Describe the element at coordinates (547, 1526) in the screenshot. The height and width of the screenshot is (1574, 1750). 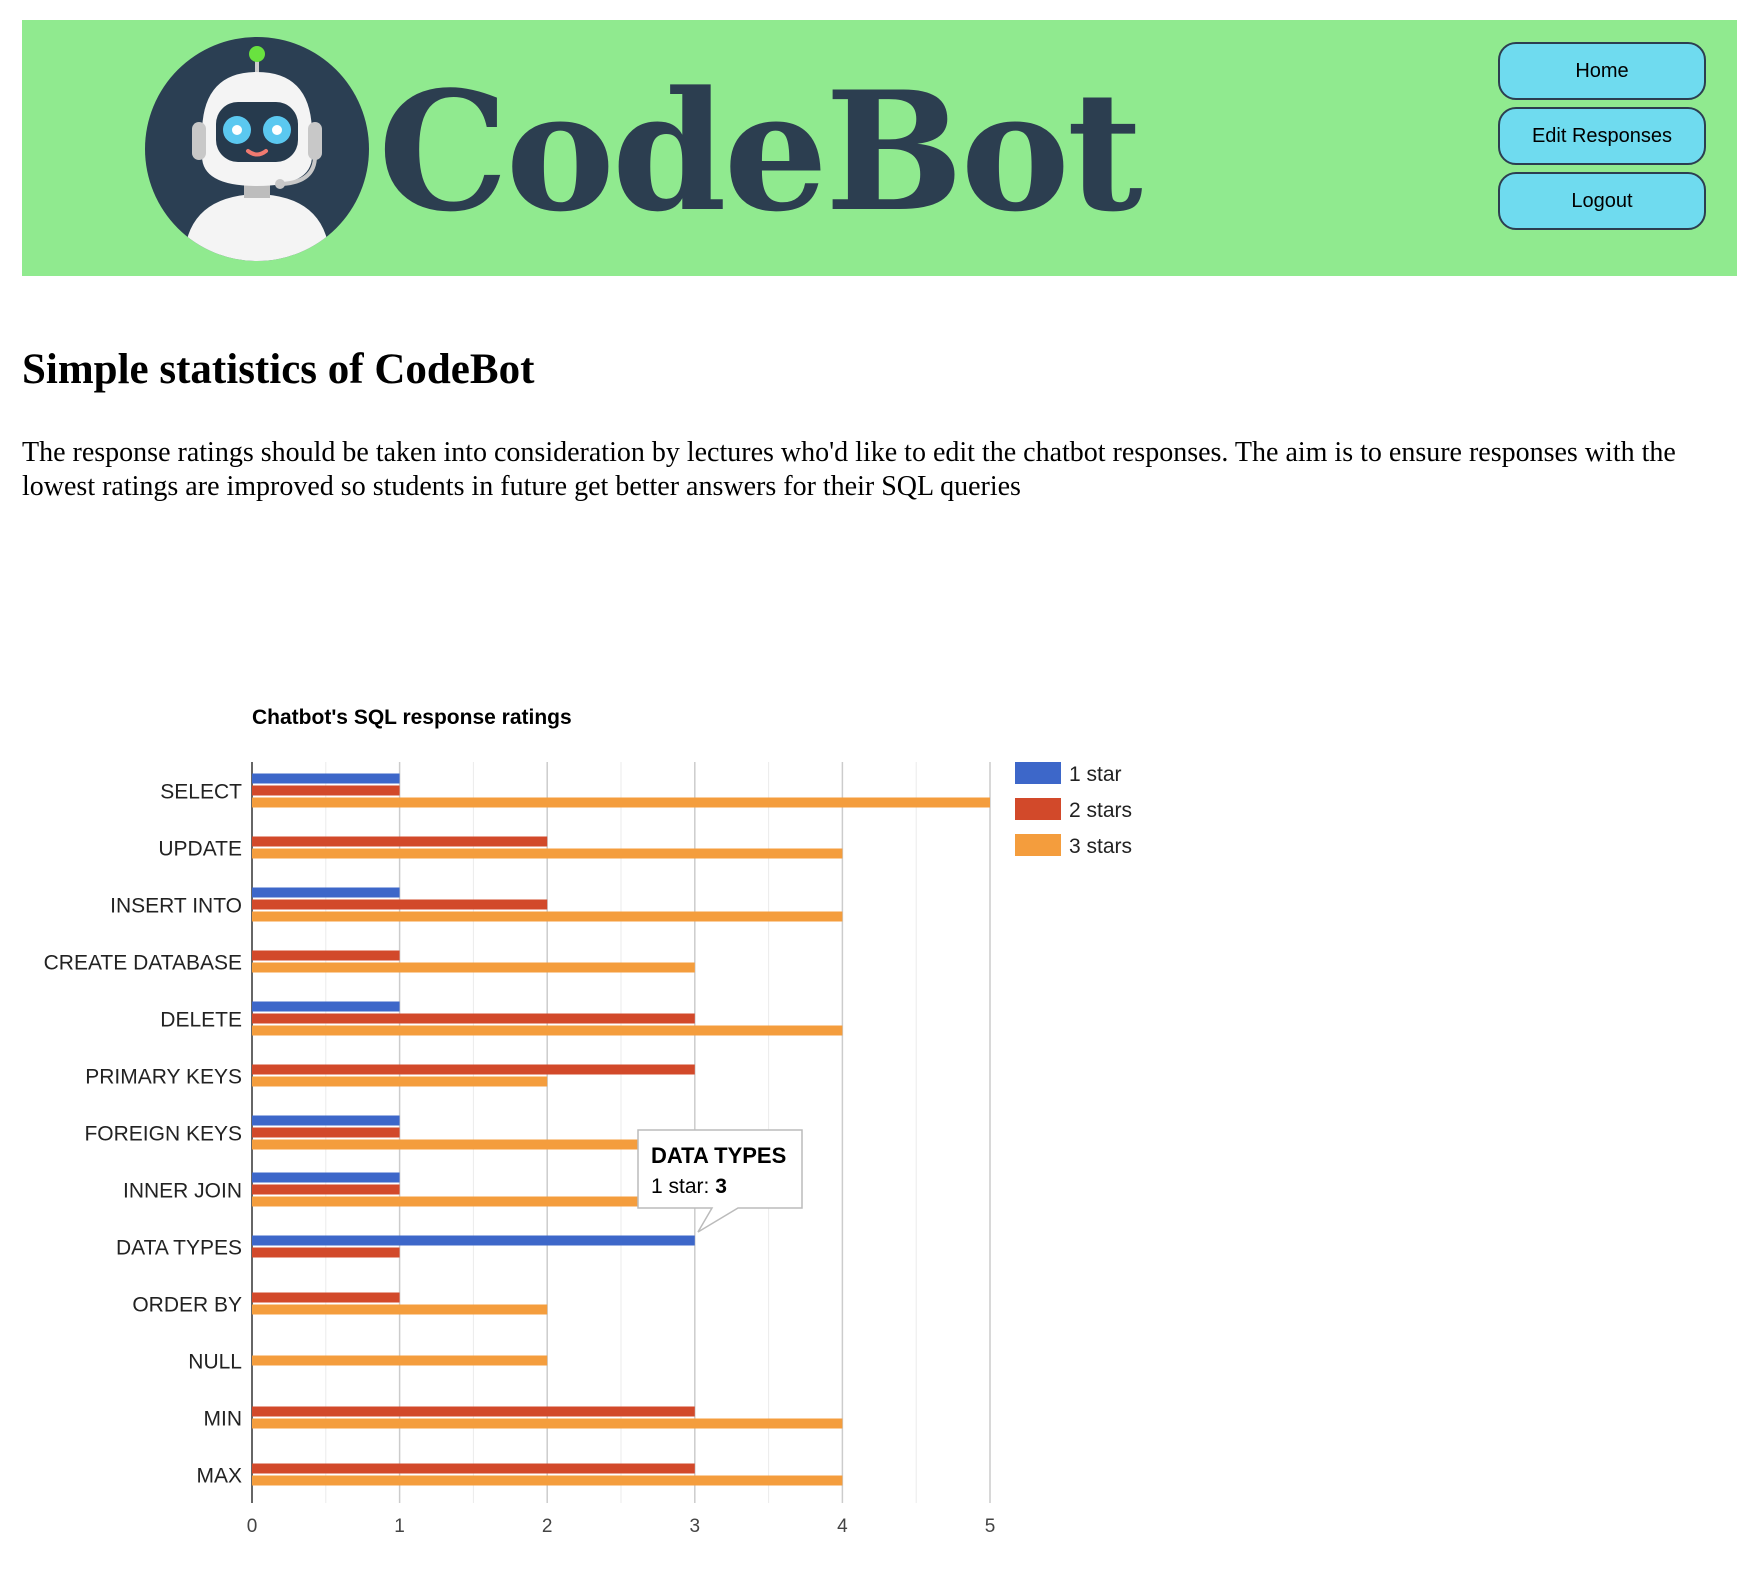
I see `x-tick-label: 2` at that location.